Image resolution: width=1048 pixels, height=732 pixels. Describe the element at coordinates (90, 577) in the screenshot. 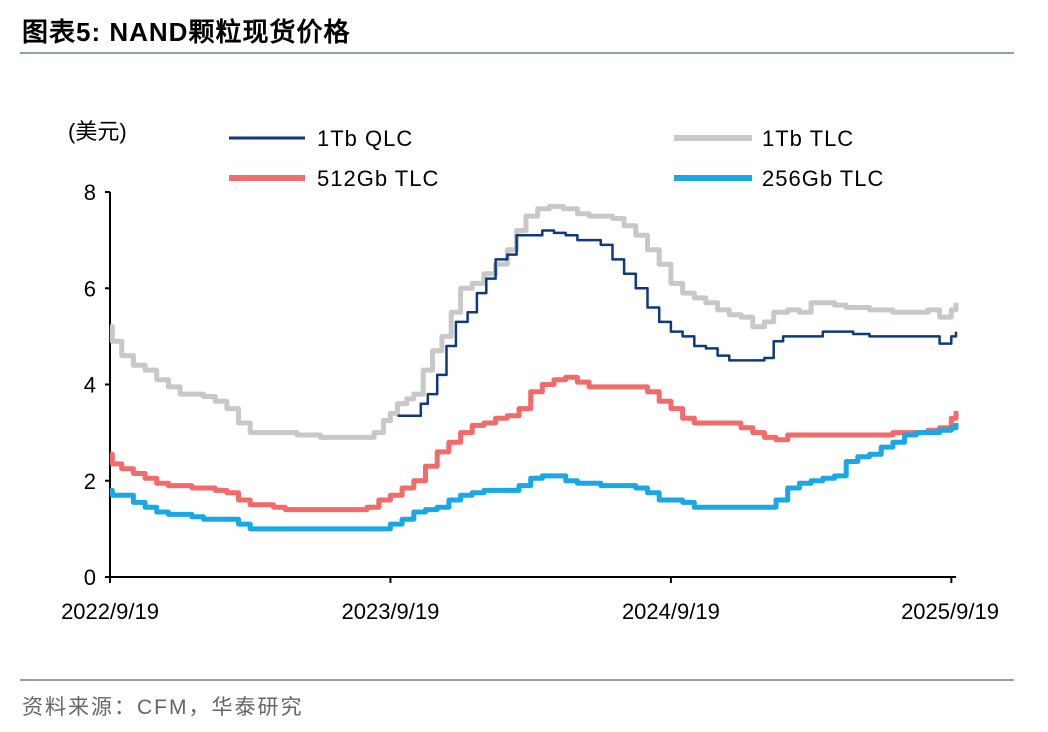

I see `y-tick-label: 0` at that location.